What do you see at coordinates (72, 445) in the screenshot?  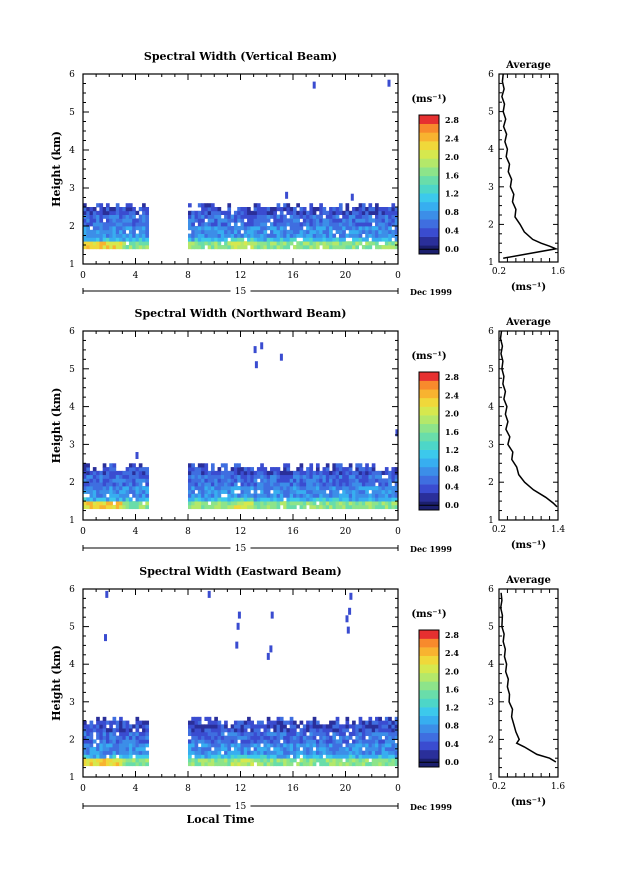 I see `y-tick-label: 3` at bounding box center [72, 445].